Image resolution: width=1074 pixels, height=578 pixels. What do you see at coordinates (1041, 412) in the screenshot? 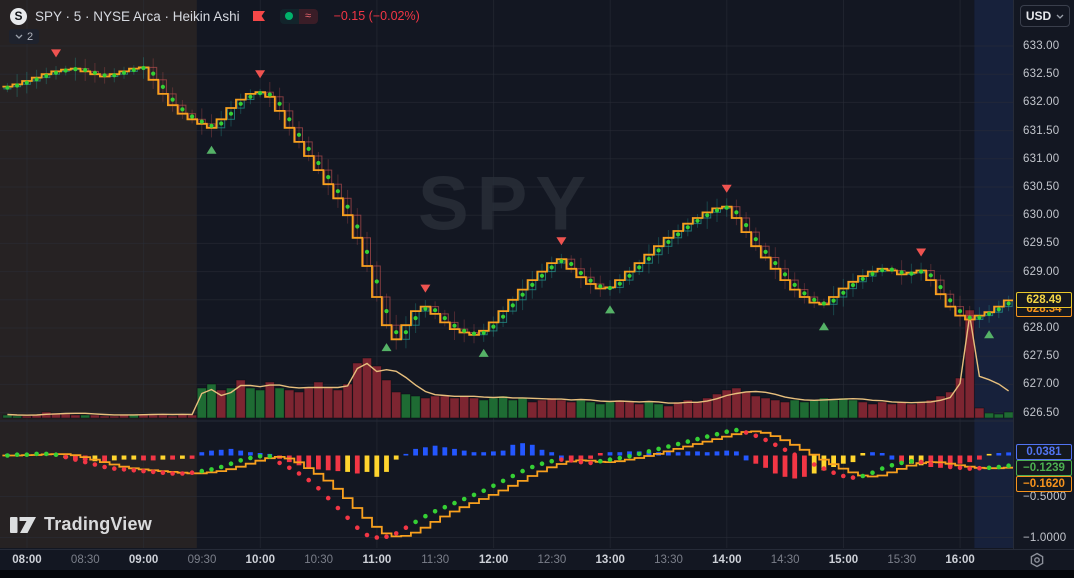
I see `axis-tick-label: 626.50` at bounding box center [1041, 412].